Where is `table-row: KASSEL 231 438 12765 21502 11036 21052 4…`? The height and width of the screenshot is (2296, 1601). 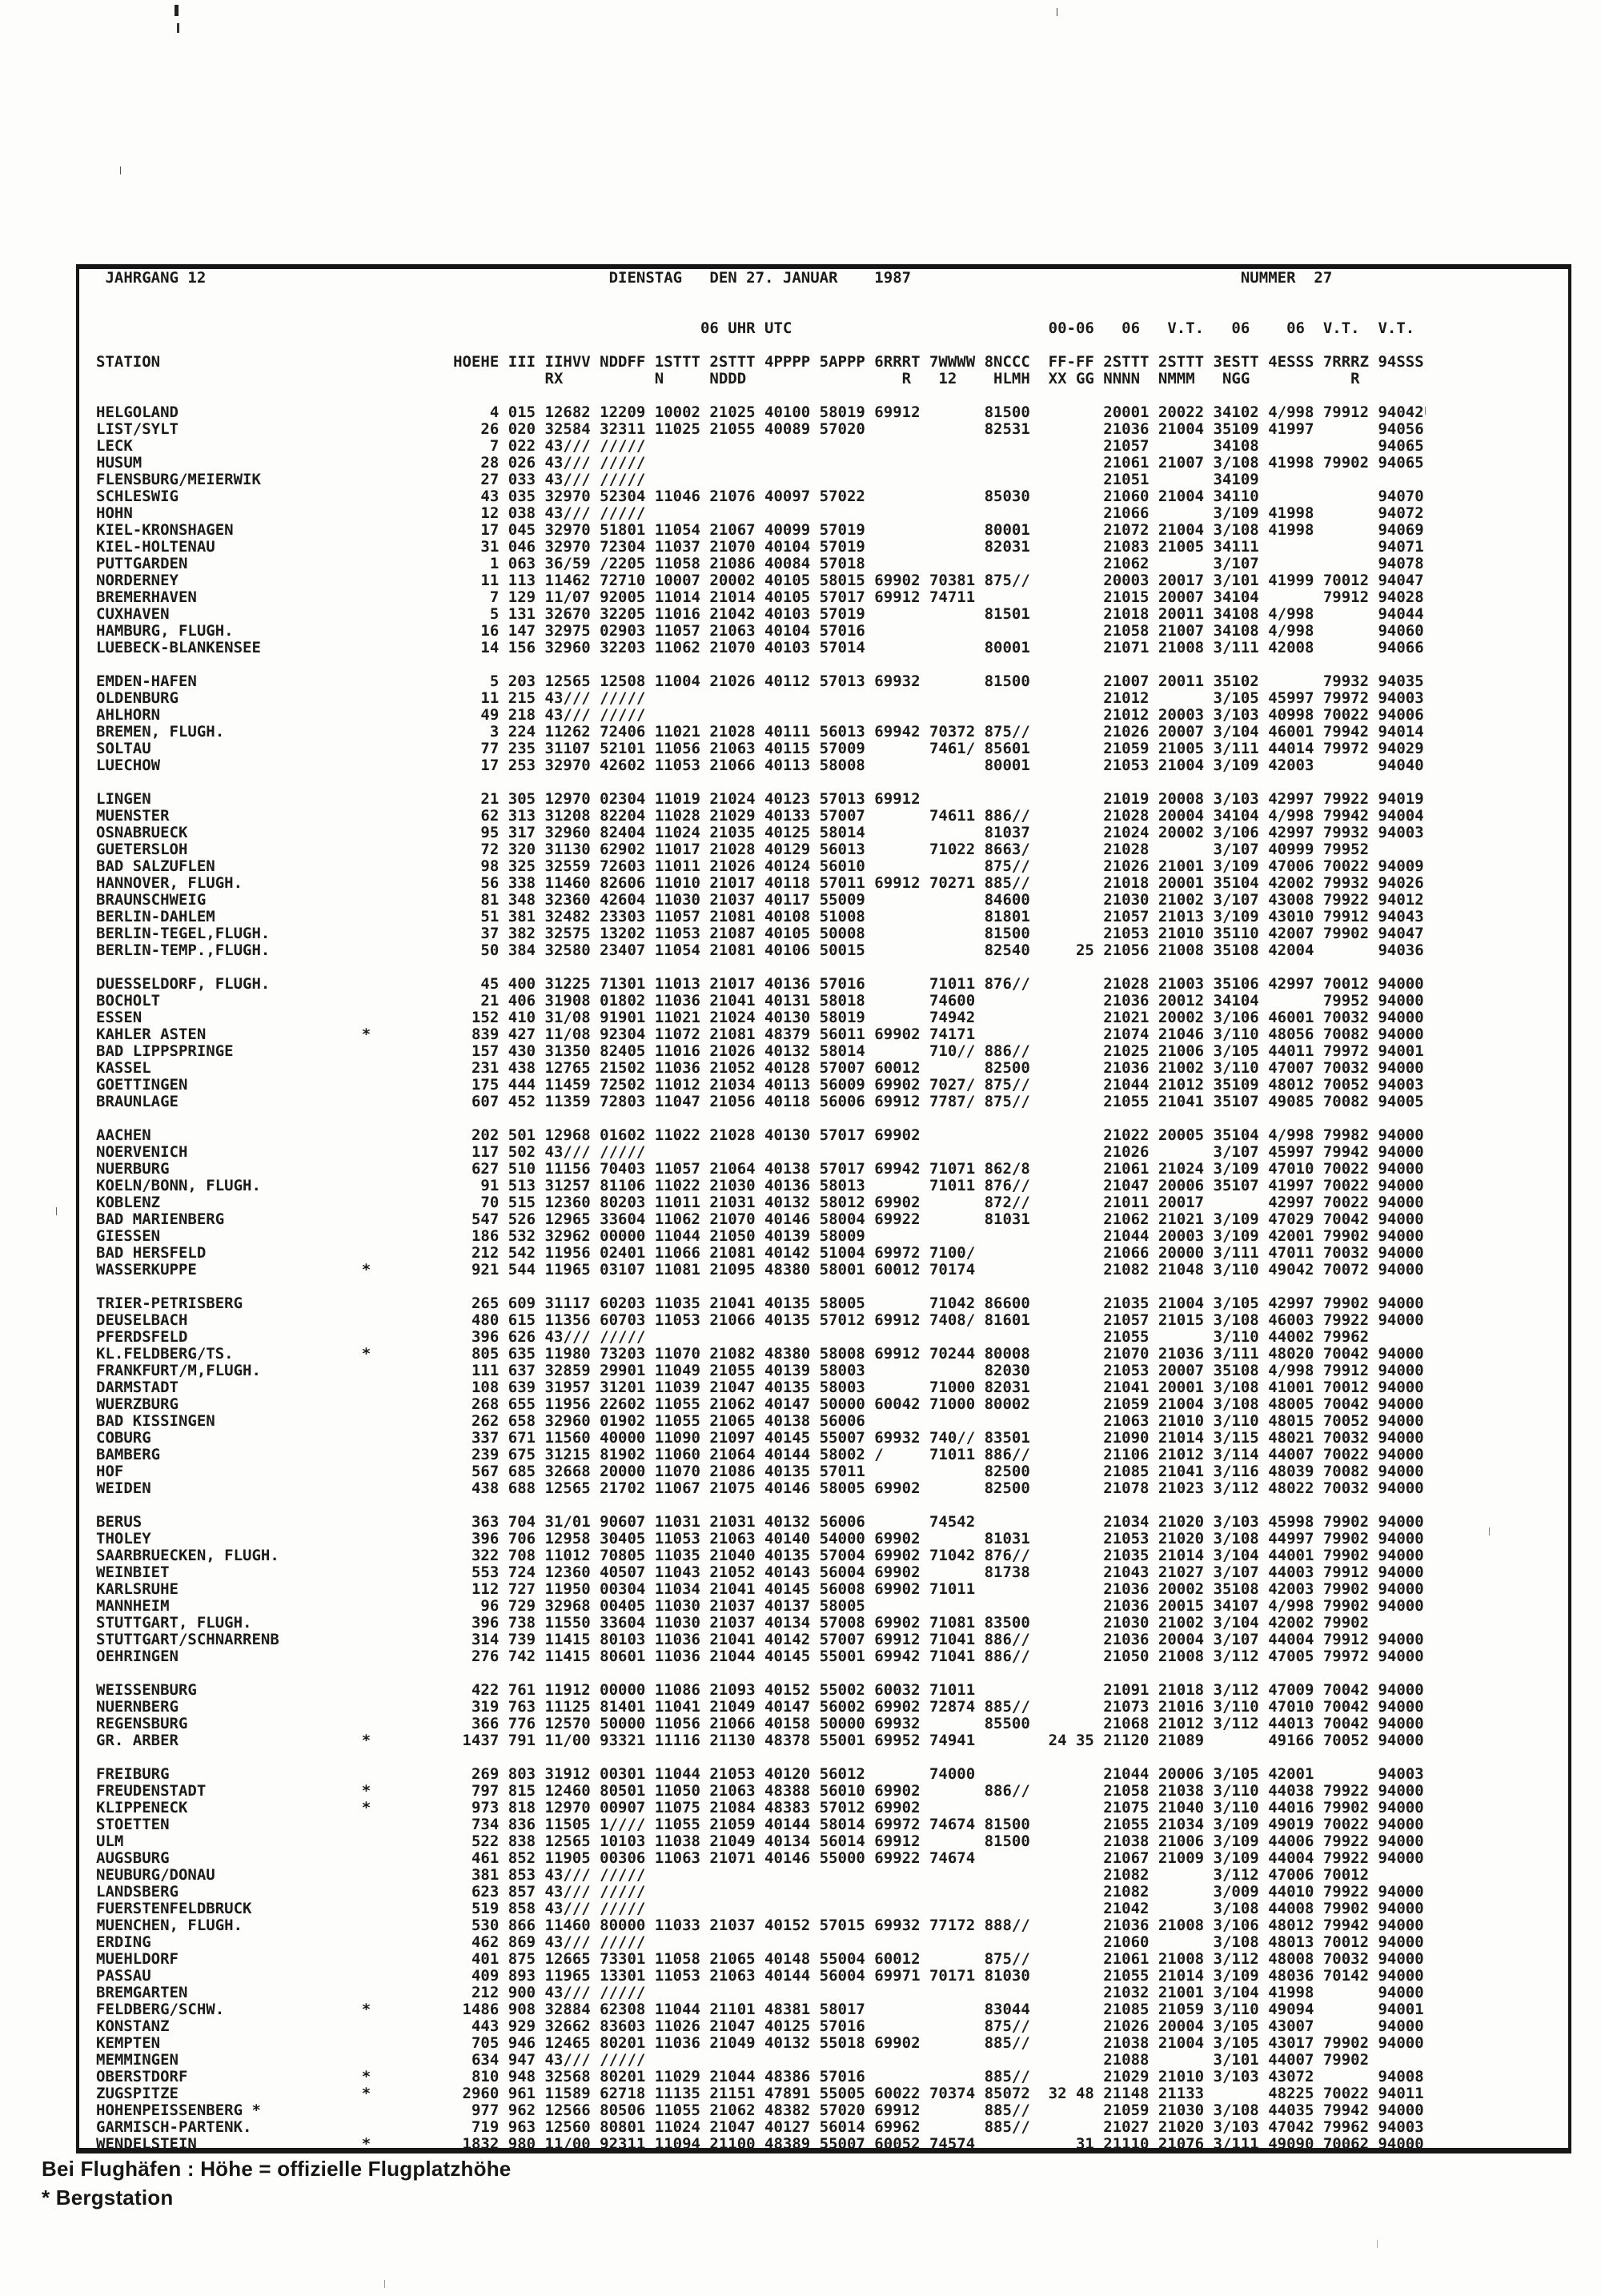 table-row: KASSEL 231 438 12765 21502 11036 21052 4… is located at coordinates (760, 1068).